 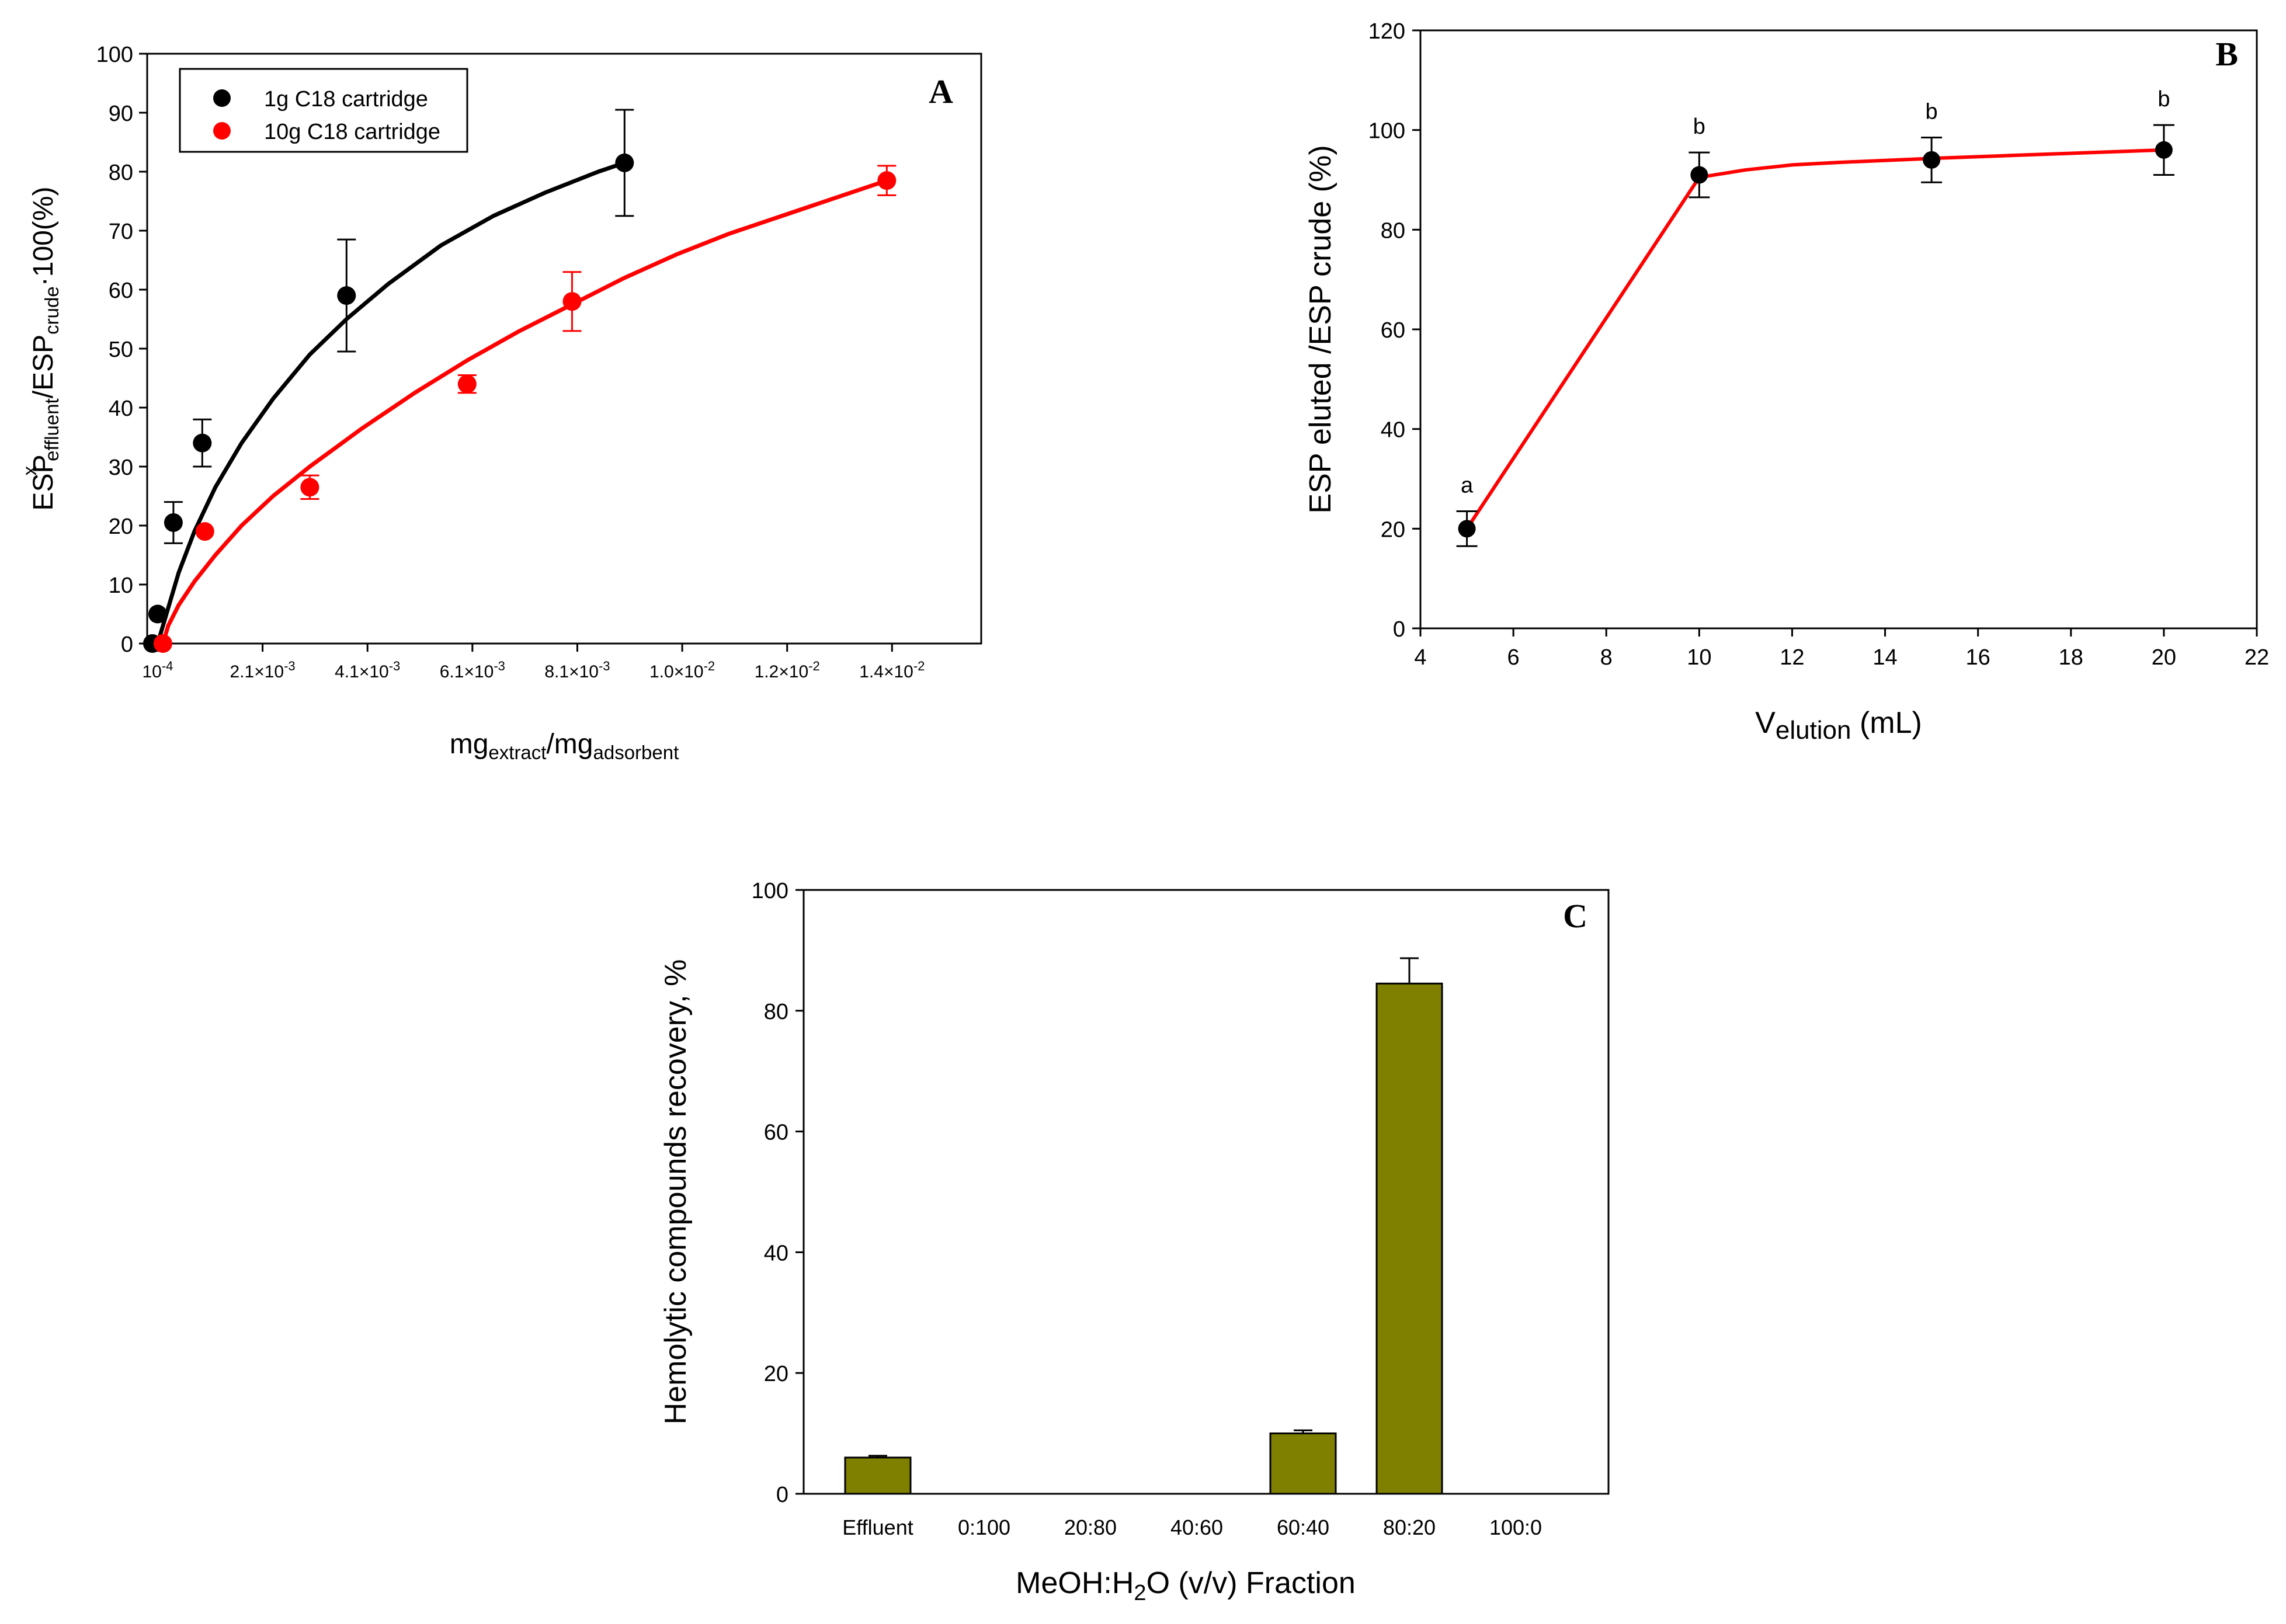 I want to click on c-bar-Effluent, so click(x=878, y=1476).